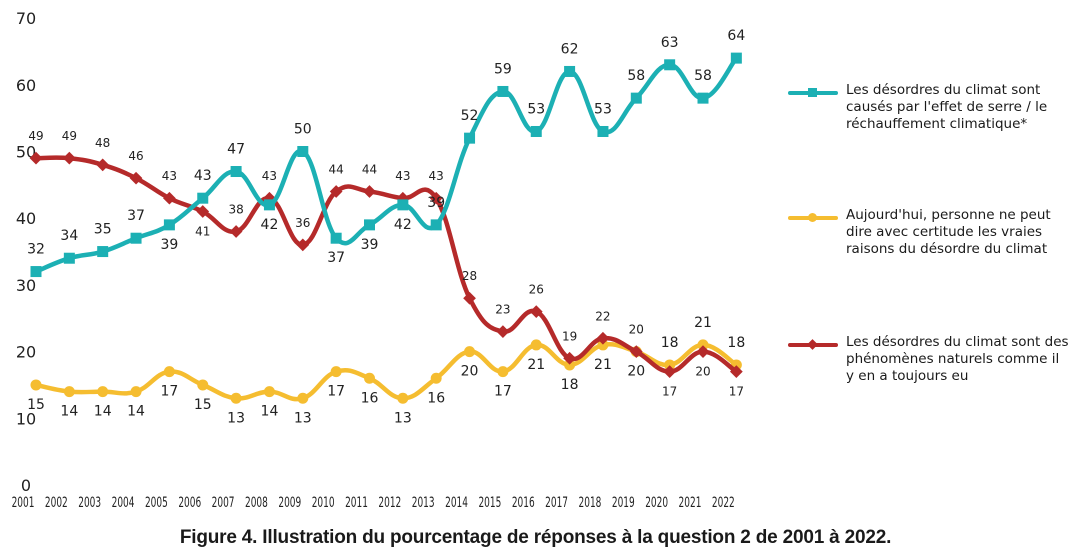  Describe the element at coordinates (303, 130) in the screenshot. I see `data-label: 50` at that location.